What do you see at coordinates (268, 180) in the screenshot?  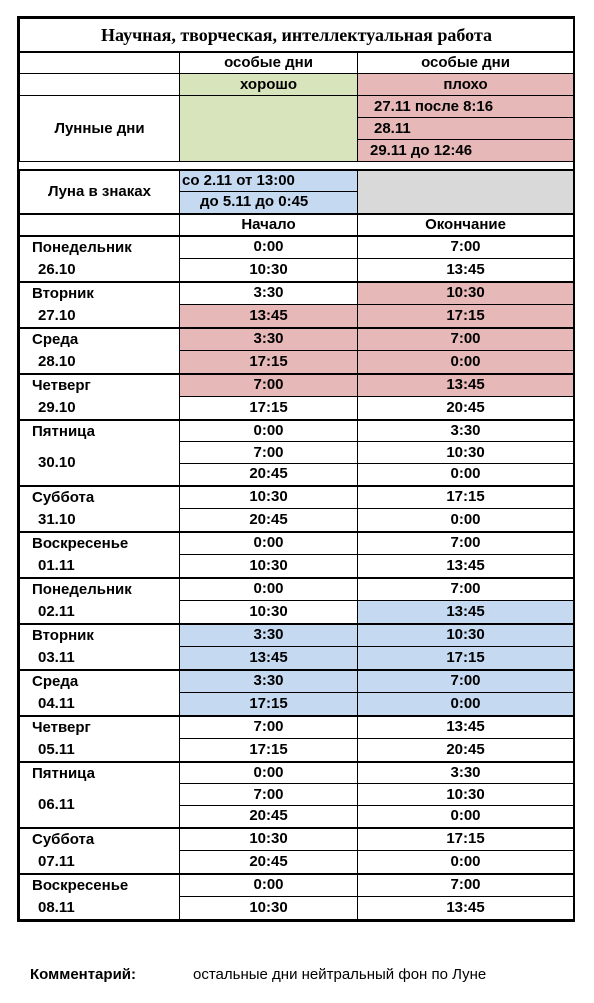 I see `moon-sign-range: со 2.11 от 13:00` at bounding box center [268, 180].